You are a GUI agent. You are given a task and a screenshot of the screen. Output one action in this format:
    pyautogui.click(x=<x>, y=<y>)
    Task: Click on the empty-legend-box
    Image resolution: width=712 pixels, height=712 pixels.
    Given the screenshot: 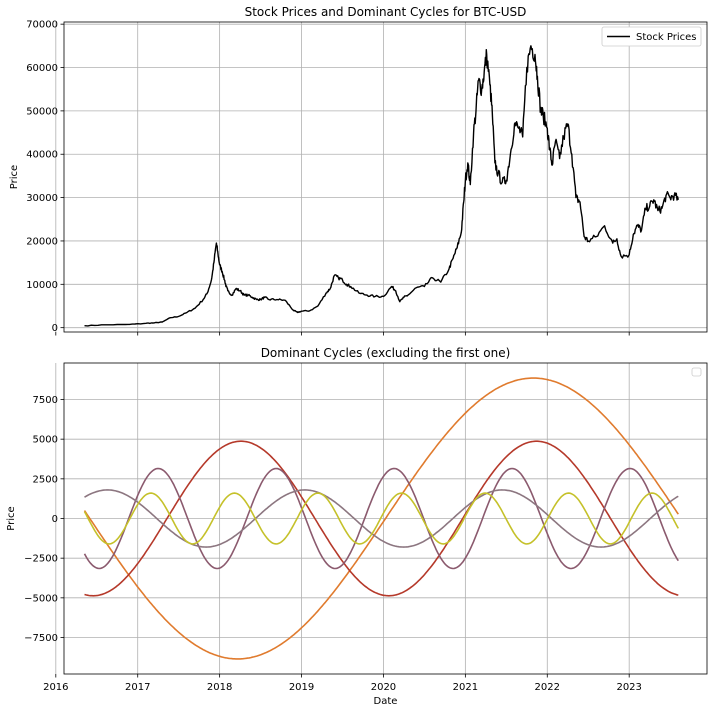 What is the action you would take?
    pyautogui.click(x=696, y=372)
    